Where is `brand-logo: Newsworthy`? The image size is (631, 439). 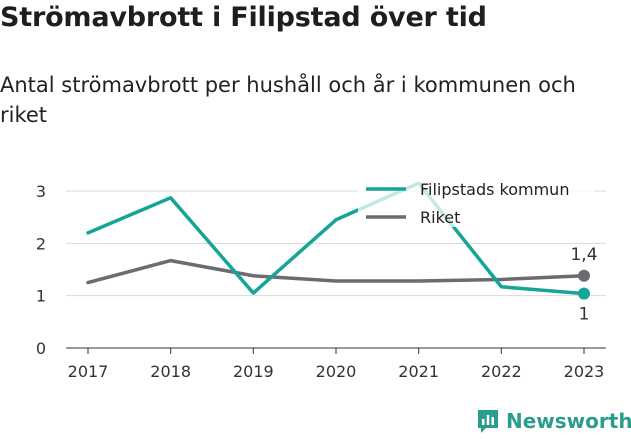 brand-logo: Newsworthy is located at coordinates (553, 421).